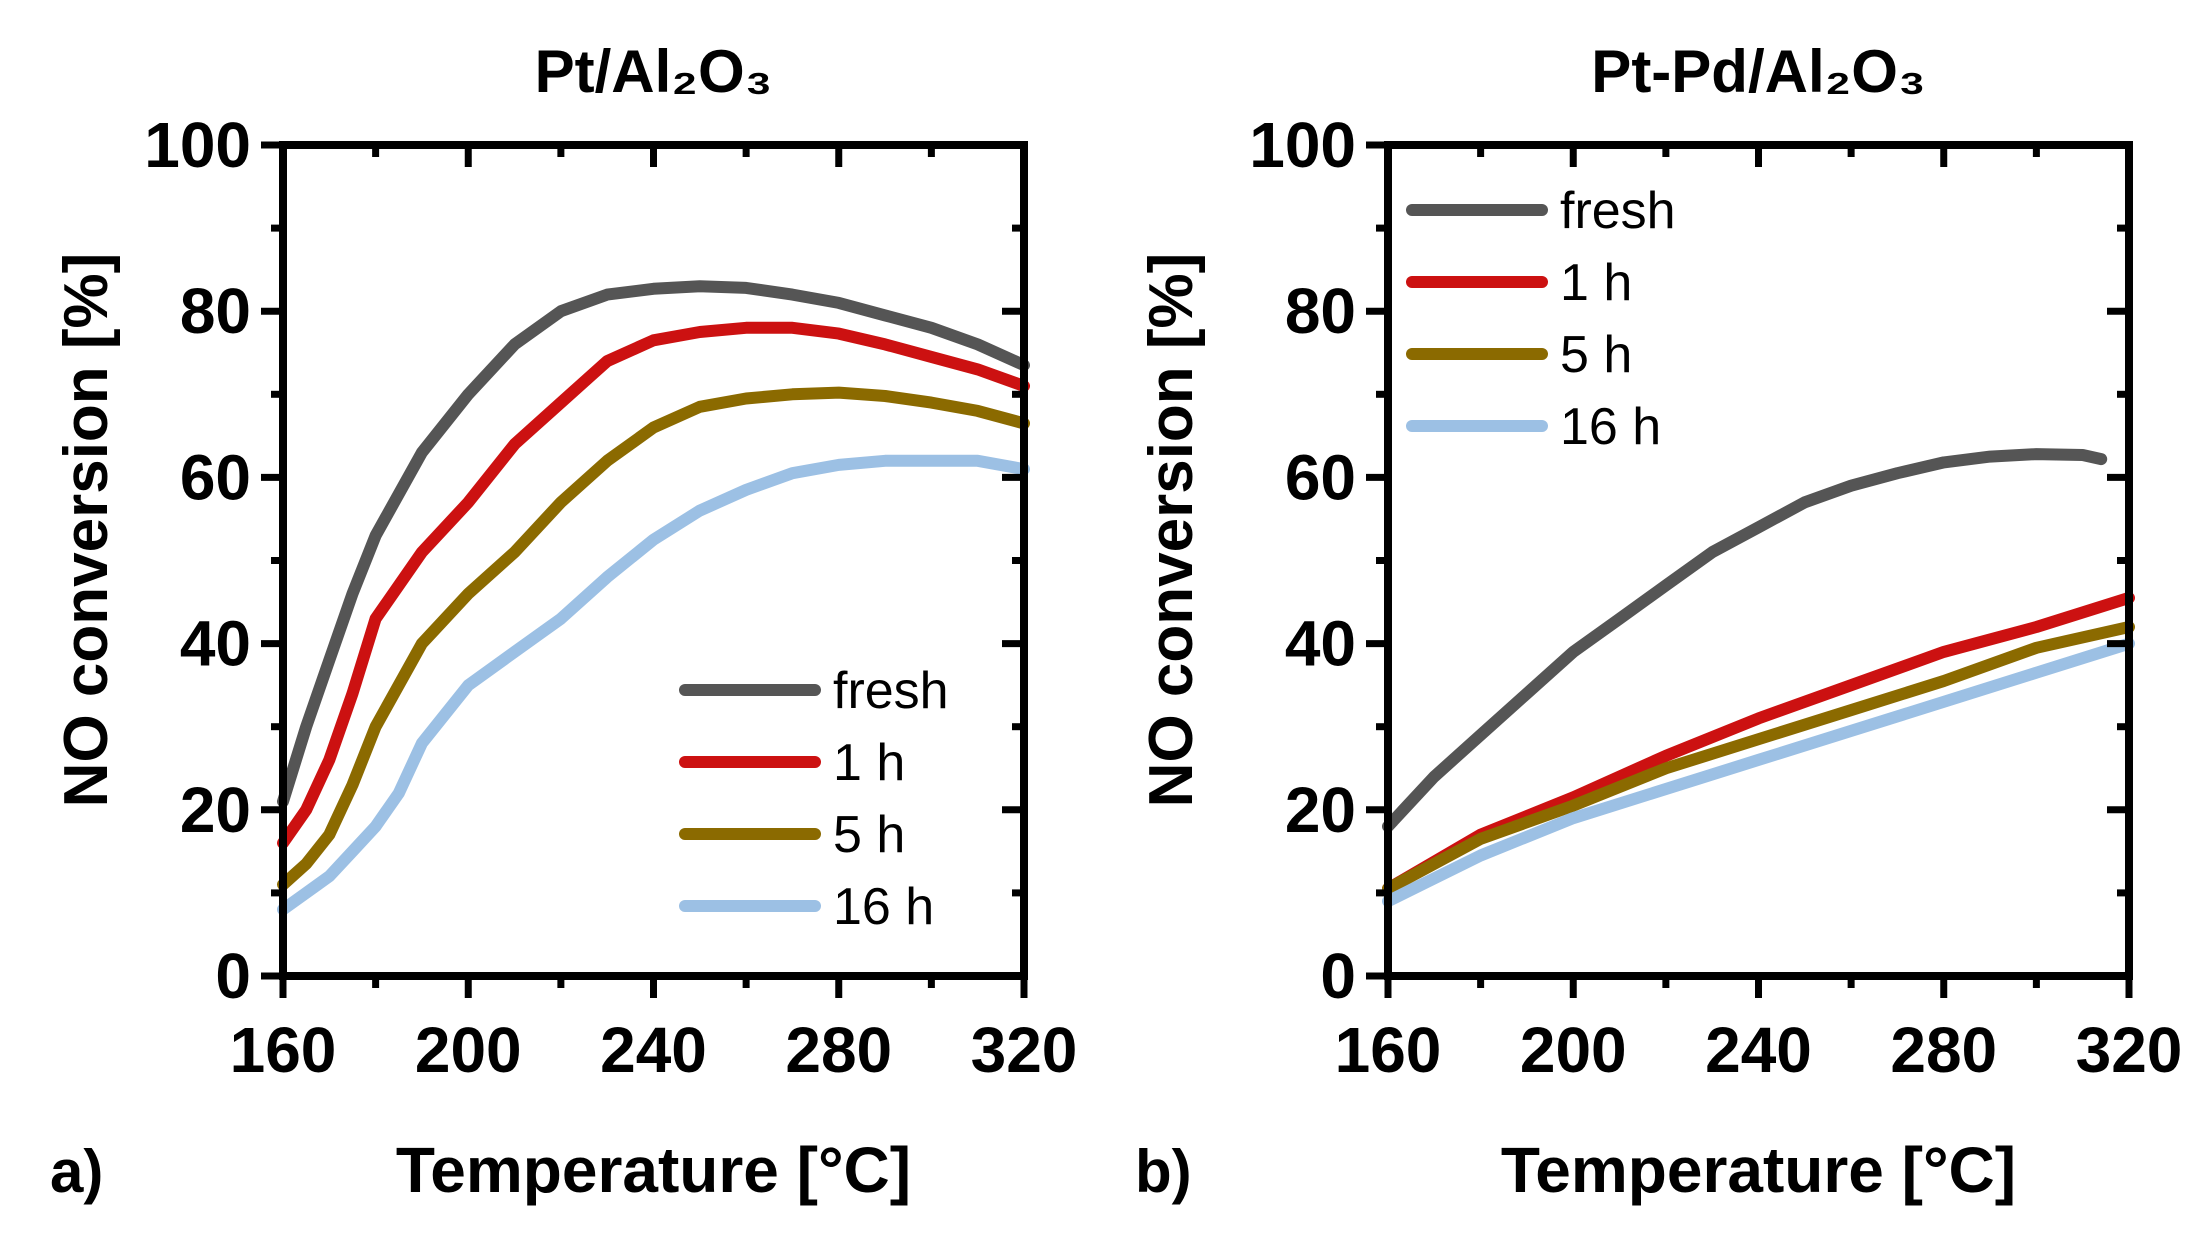 The width and height of the screenshot is (2198, 1235). What do you see at coordinates (1758, 71) in the screenshot?
I see `chart-title: Pt-Pd/Al₂O₃` at bounding box center [1758, 71].